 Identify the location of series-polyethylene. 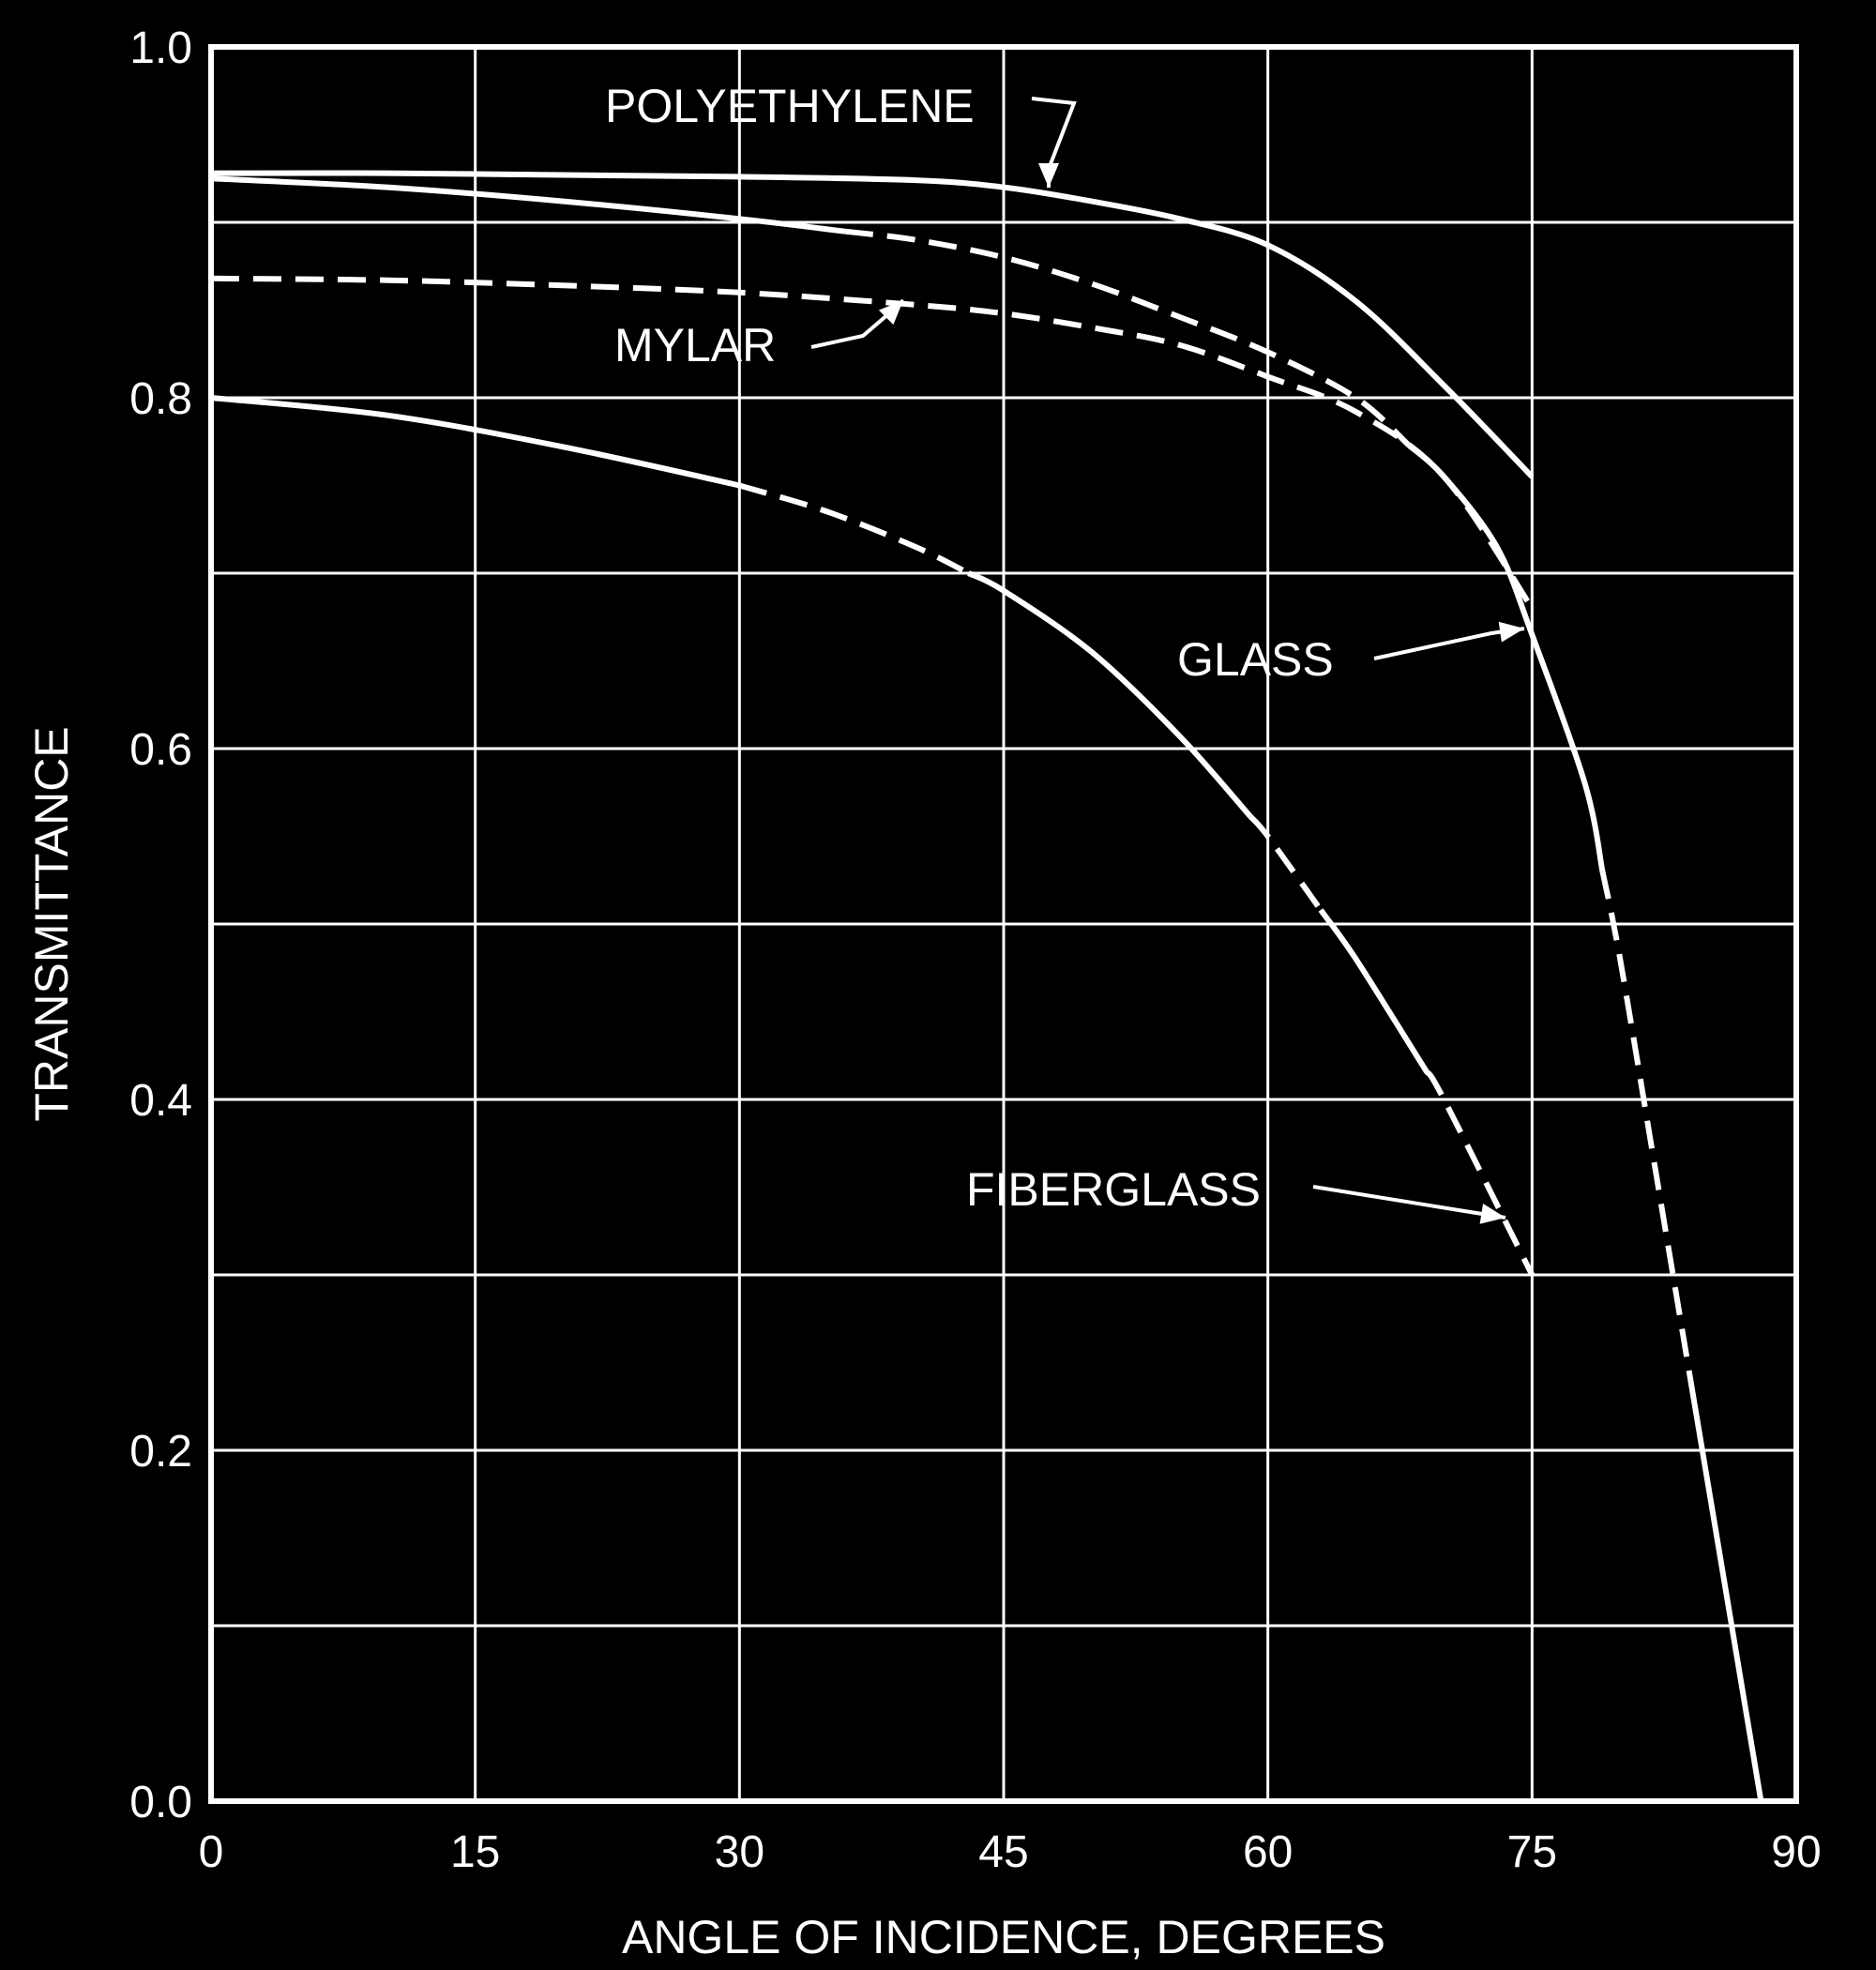
(872, 325).